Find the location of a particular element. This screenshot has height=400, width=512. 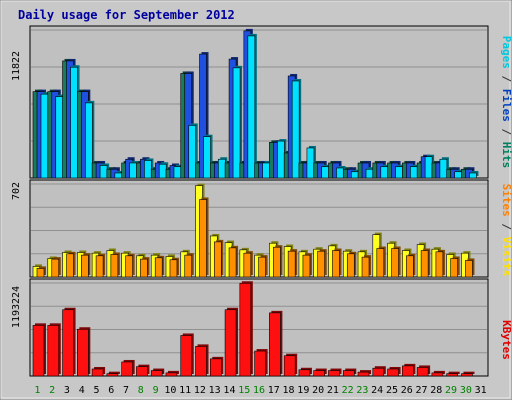

side-legend-top-part-0: Pages is located at coordinates (506, 52).